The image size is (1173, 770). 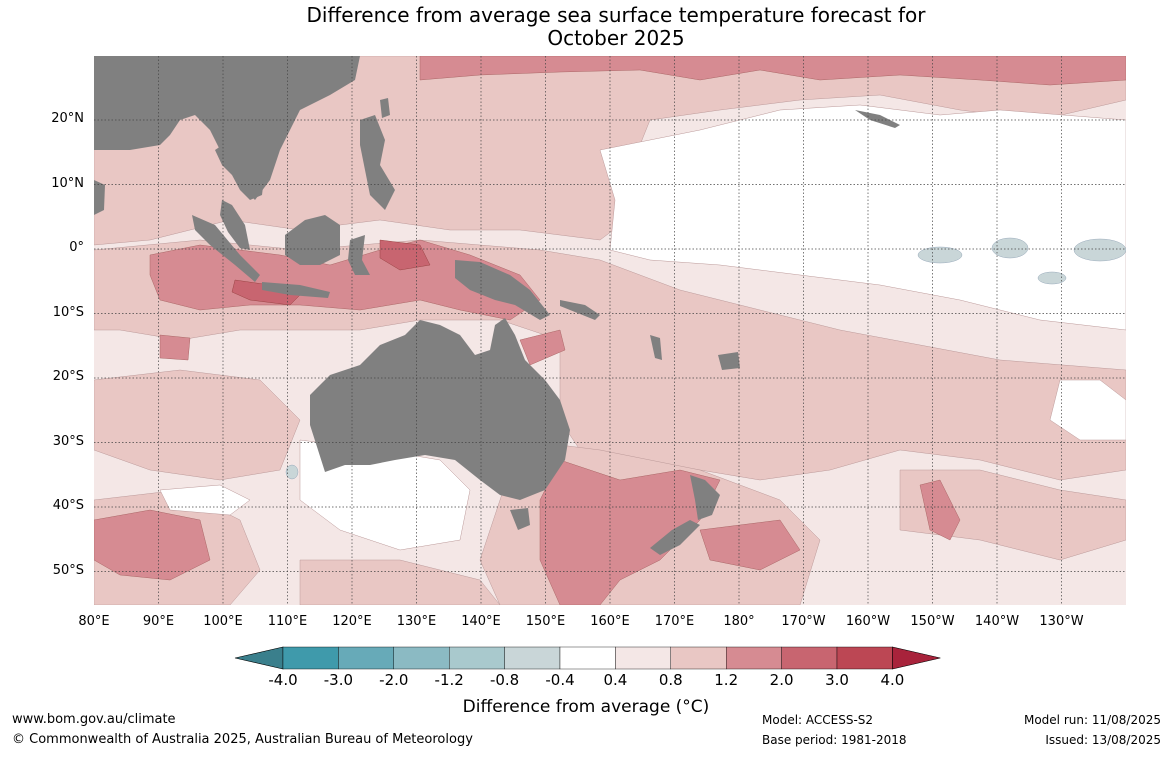 I want to click on australia, so click(x=440, y=409).